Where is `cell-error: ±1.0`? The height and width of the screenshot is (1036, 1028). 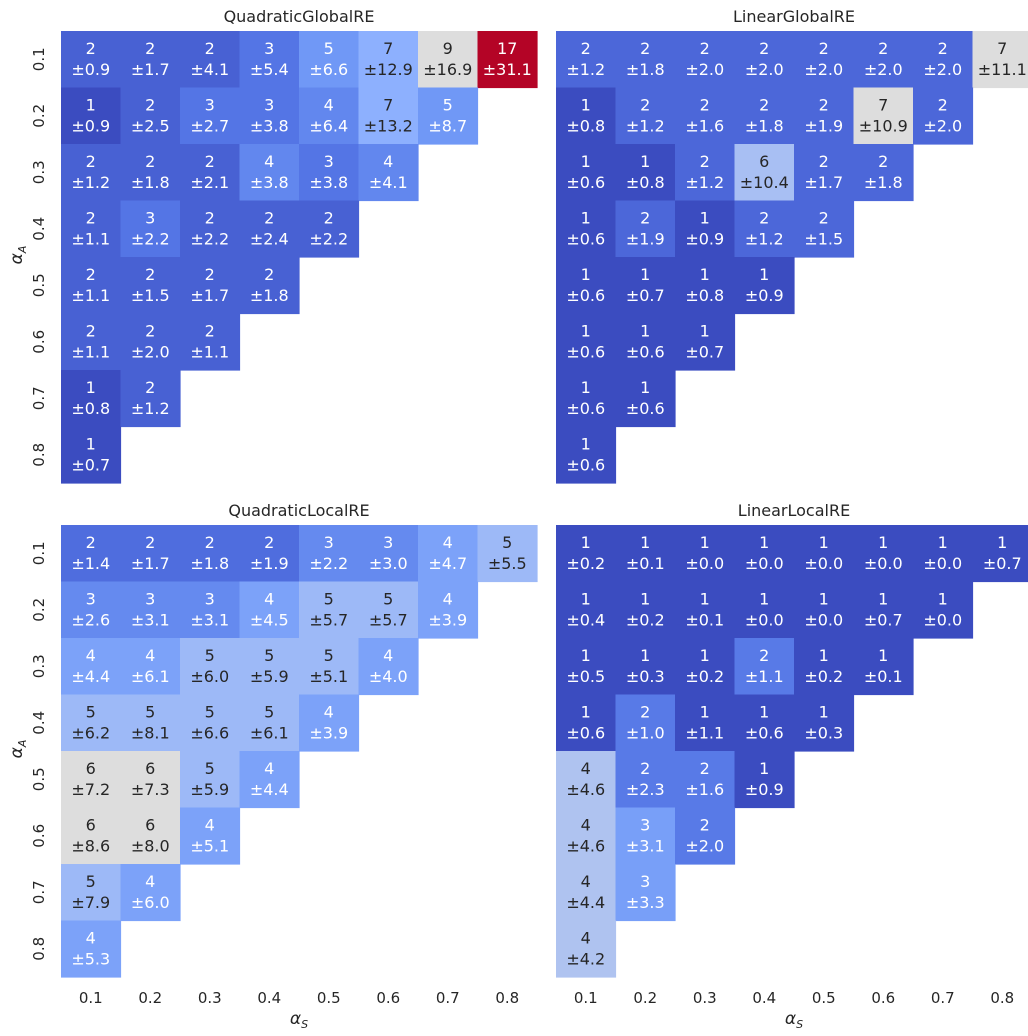 cell-error: ±1.0 is located at coordinates (645, 733).